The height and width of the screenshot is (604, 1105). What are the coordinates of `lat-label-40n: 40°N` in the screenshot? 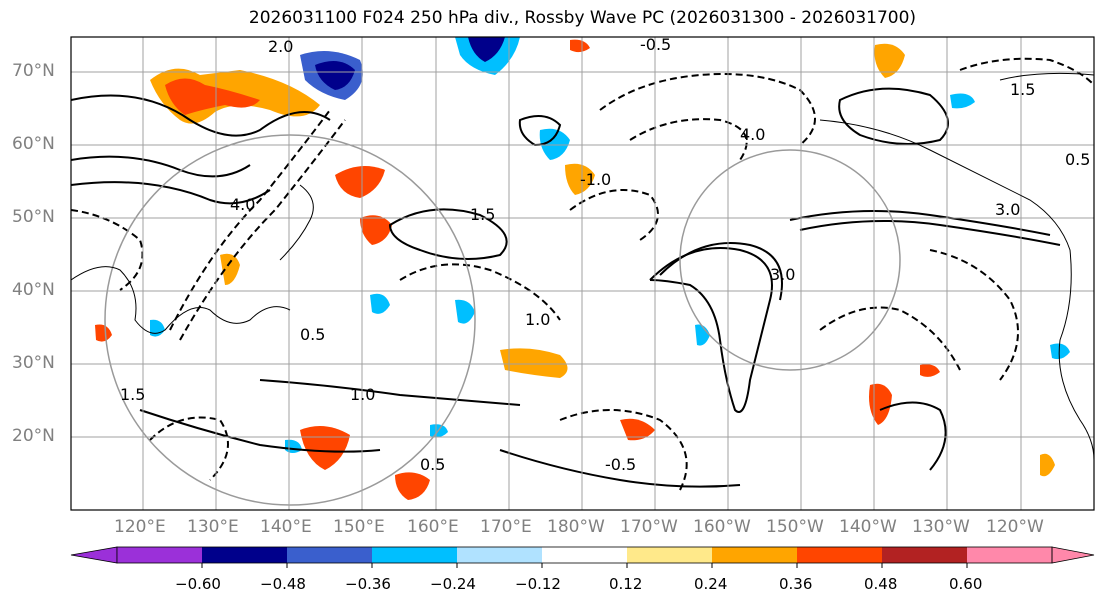 It's located at (33, 290).